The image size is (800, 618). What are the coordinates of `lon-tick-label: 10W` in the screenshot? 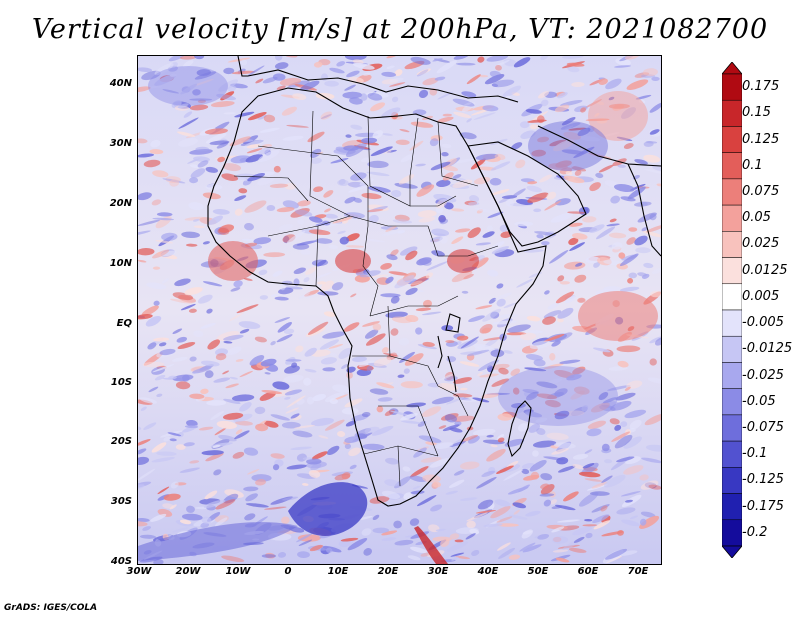 It's located at (238, 571).